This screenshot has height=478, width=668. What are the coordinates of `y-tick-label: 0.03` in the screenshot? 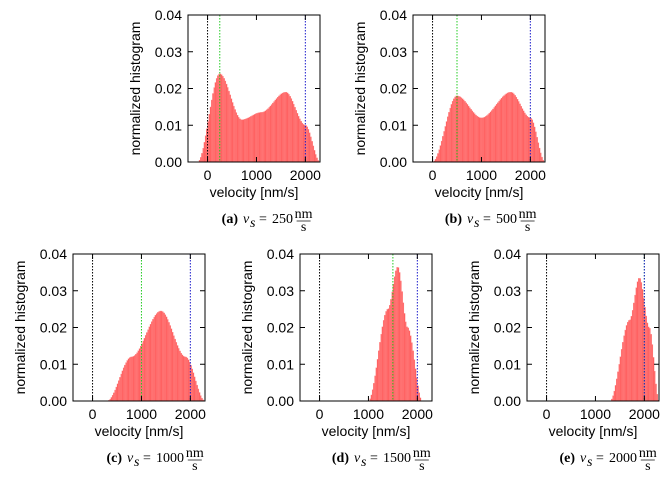 It's located at (53, 291).